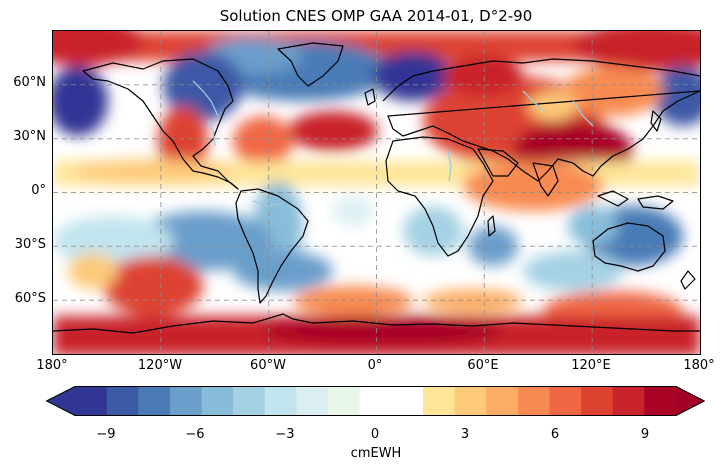 This screenshot has width=725, height=472. What do you see at coordinates (375, 434) in the screenshot?
I see `colorbar-tick: 0` at bounding box center [375, 434].